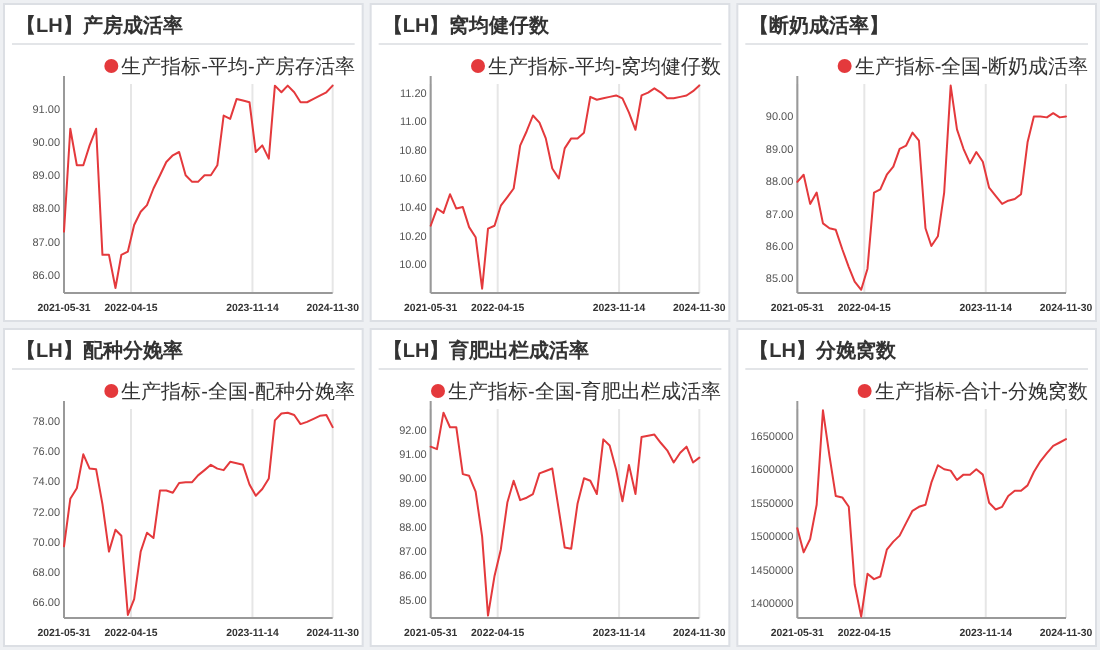 This screenshot has height=650, width=1100. What do you see at coordinates (971, 67) in the screenshot?
I see `legend-label: 生产指标-全国-断奶成活率` at bounding box center [971, 67].